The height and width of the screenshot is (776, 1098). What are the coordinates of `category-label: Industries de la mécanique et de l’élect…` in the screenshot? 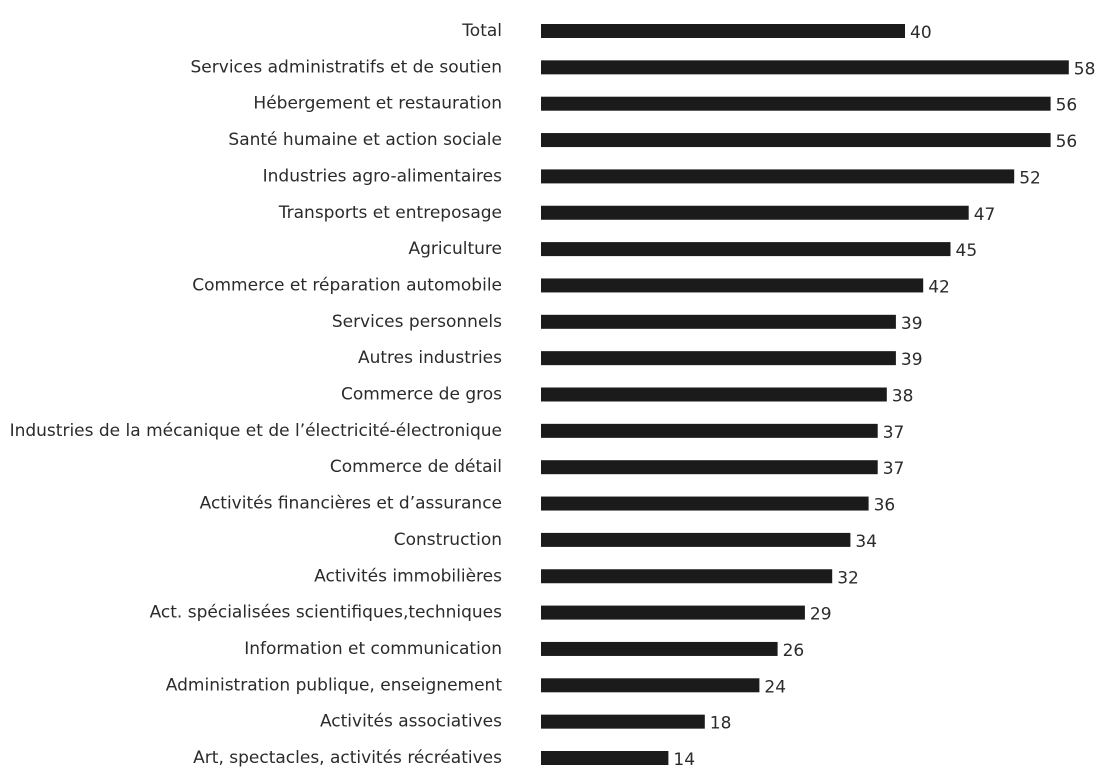 It's located at (256, 431).